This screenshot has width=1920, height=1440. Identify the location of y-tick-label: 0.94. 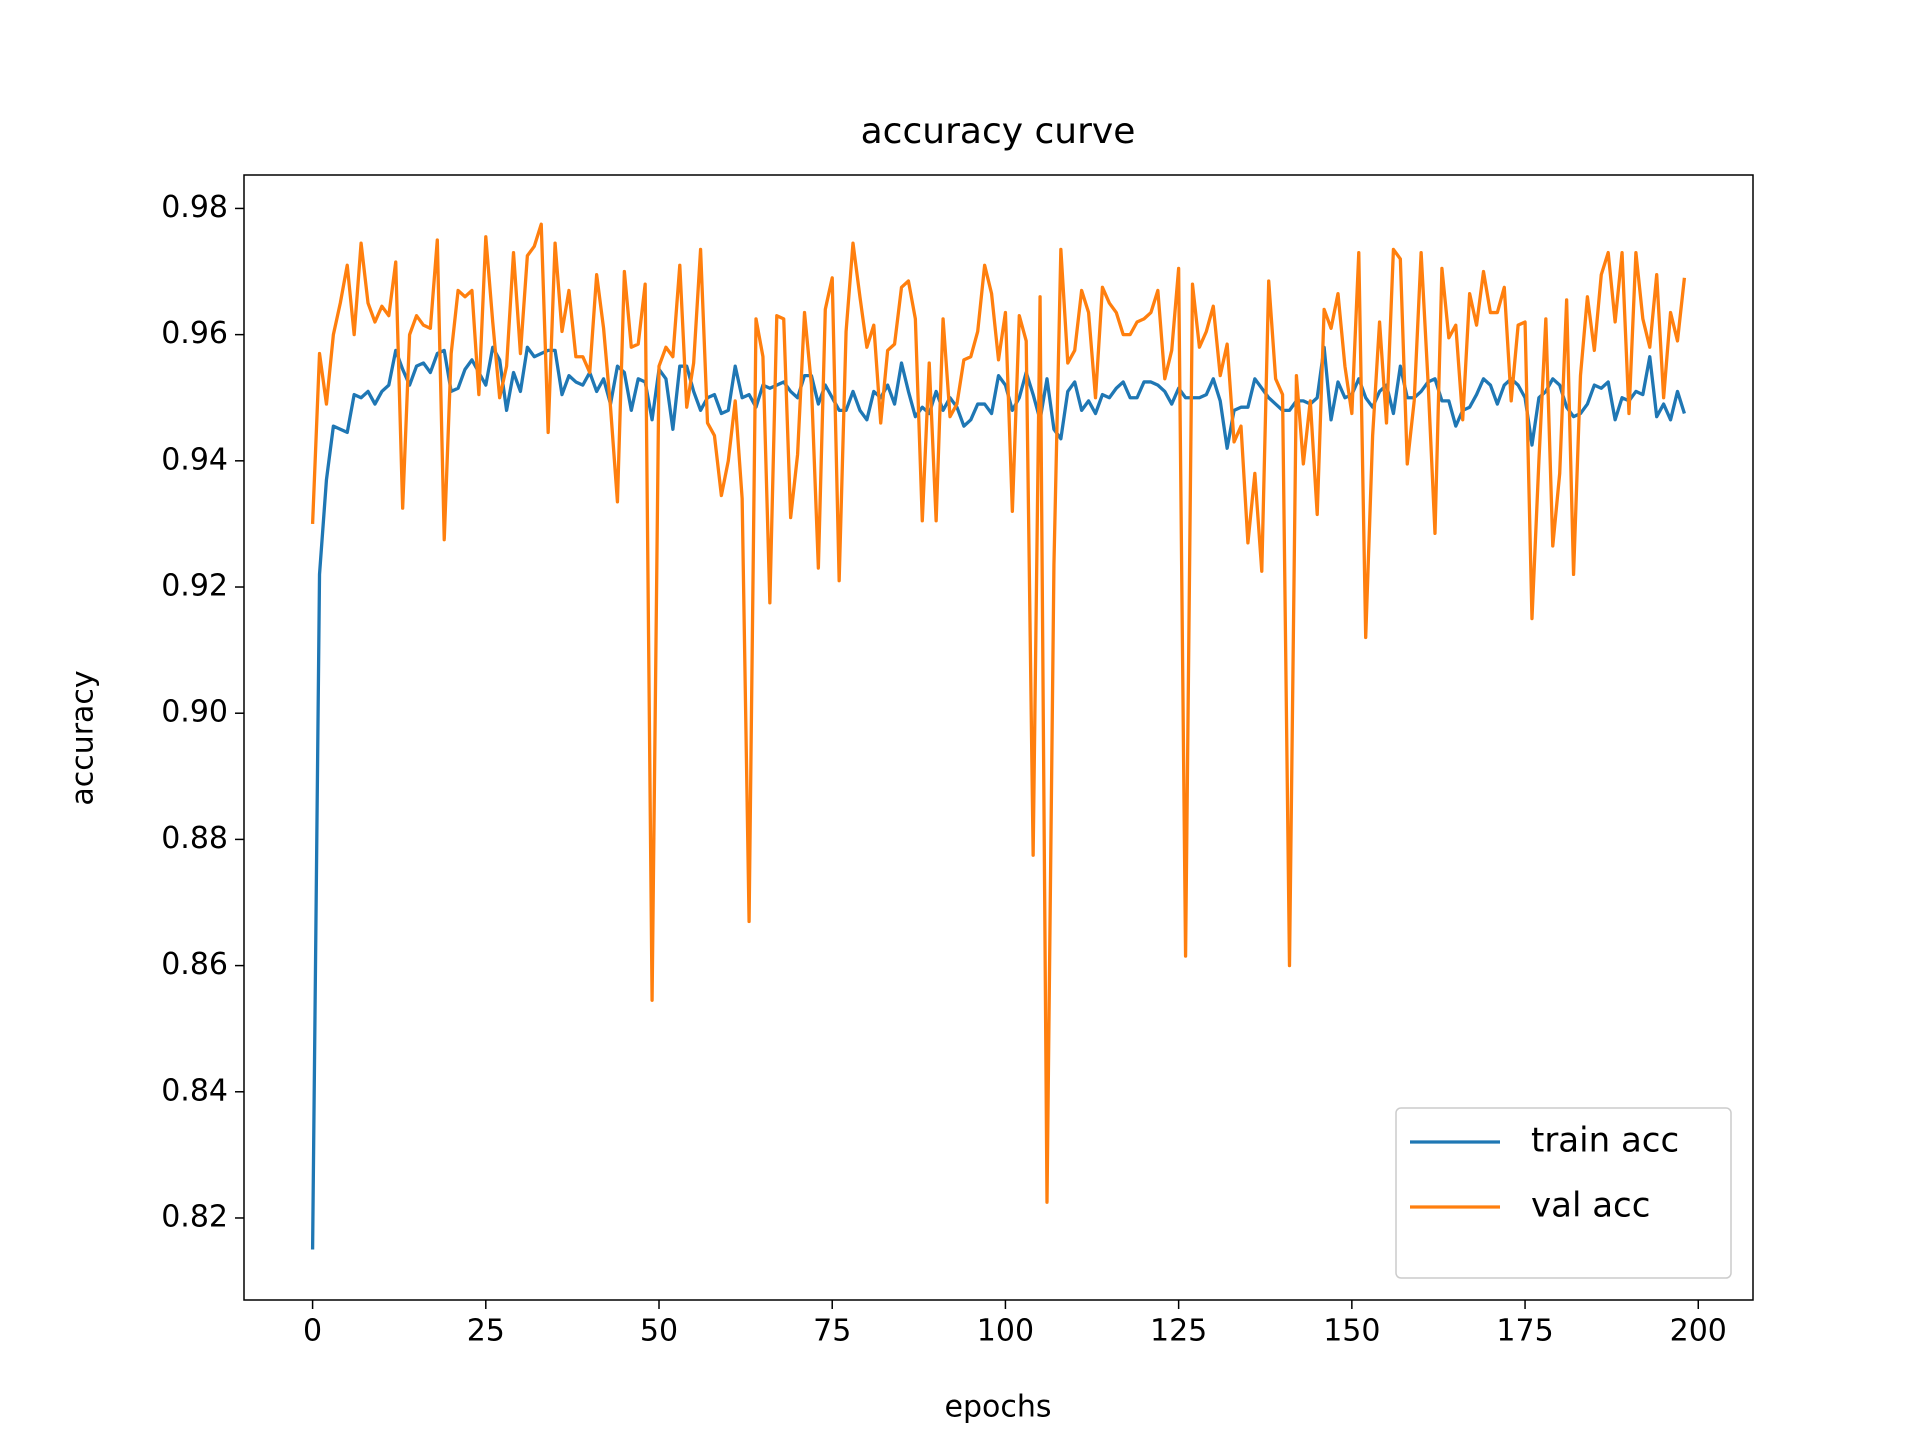
(194, 459).